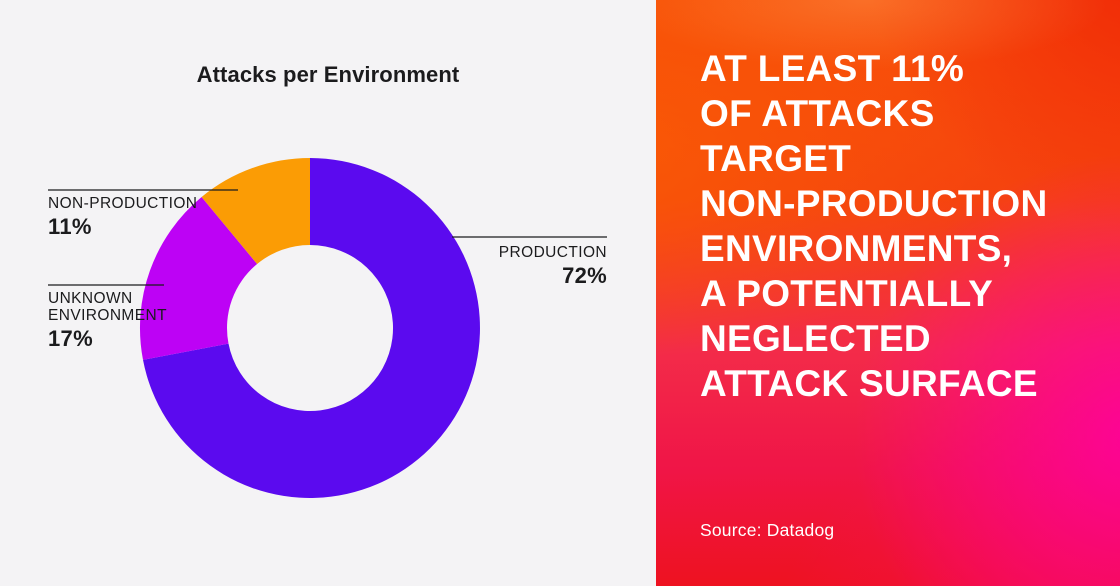  I want to click on headline-line: TARGET, so click(776, 158).